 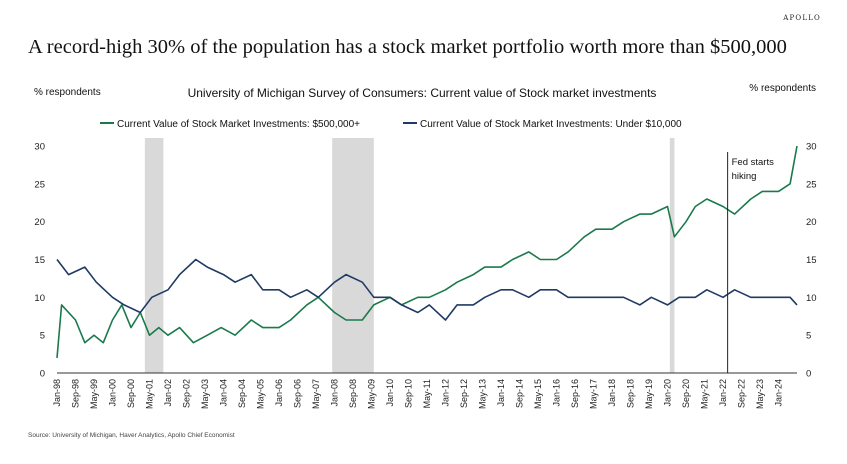 What do you see at coordinates (242, 393) in the screenshot?
I see `x-tick-label: Sep-04` at bounding box center [242, 393].